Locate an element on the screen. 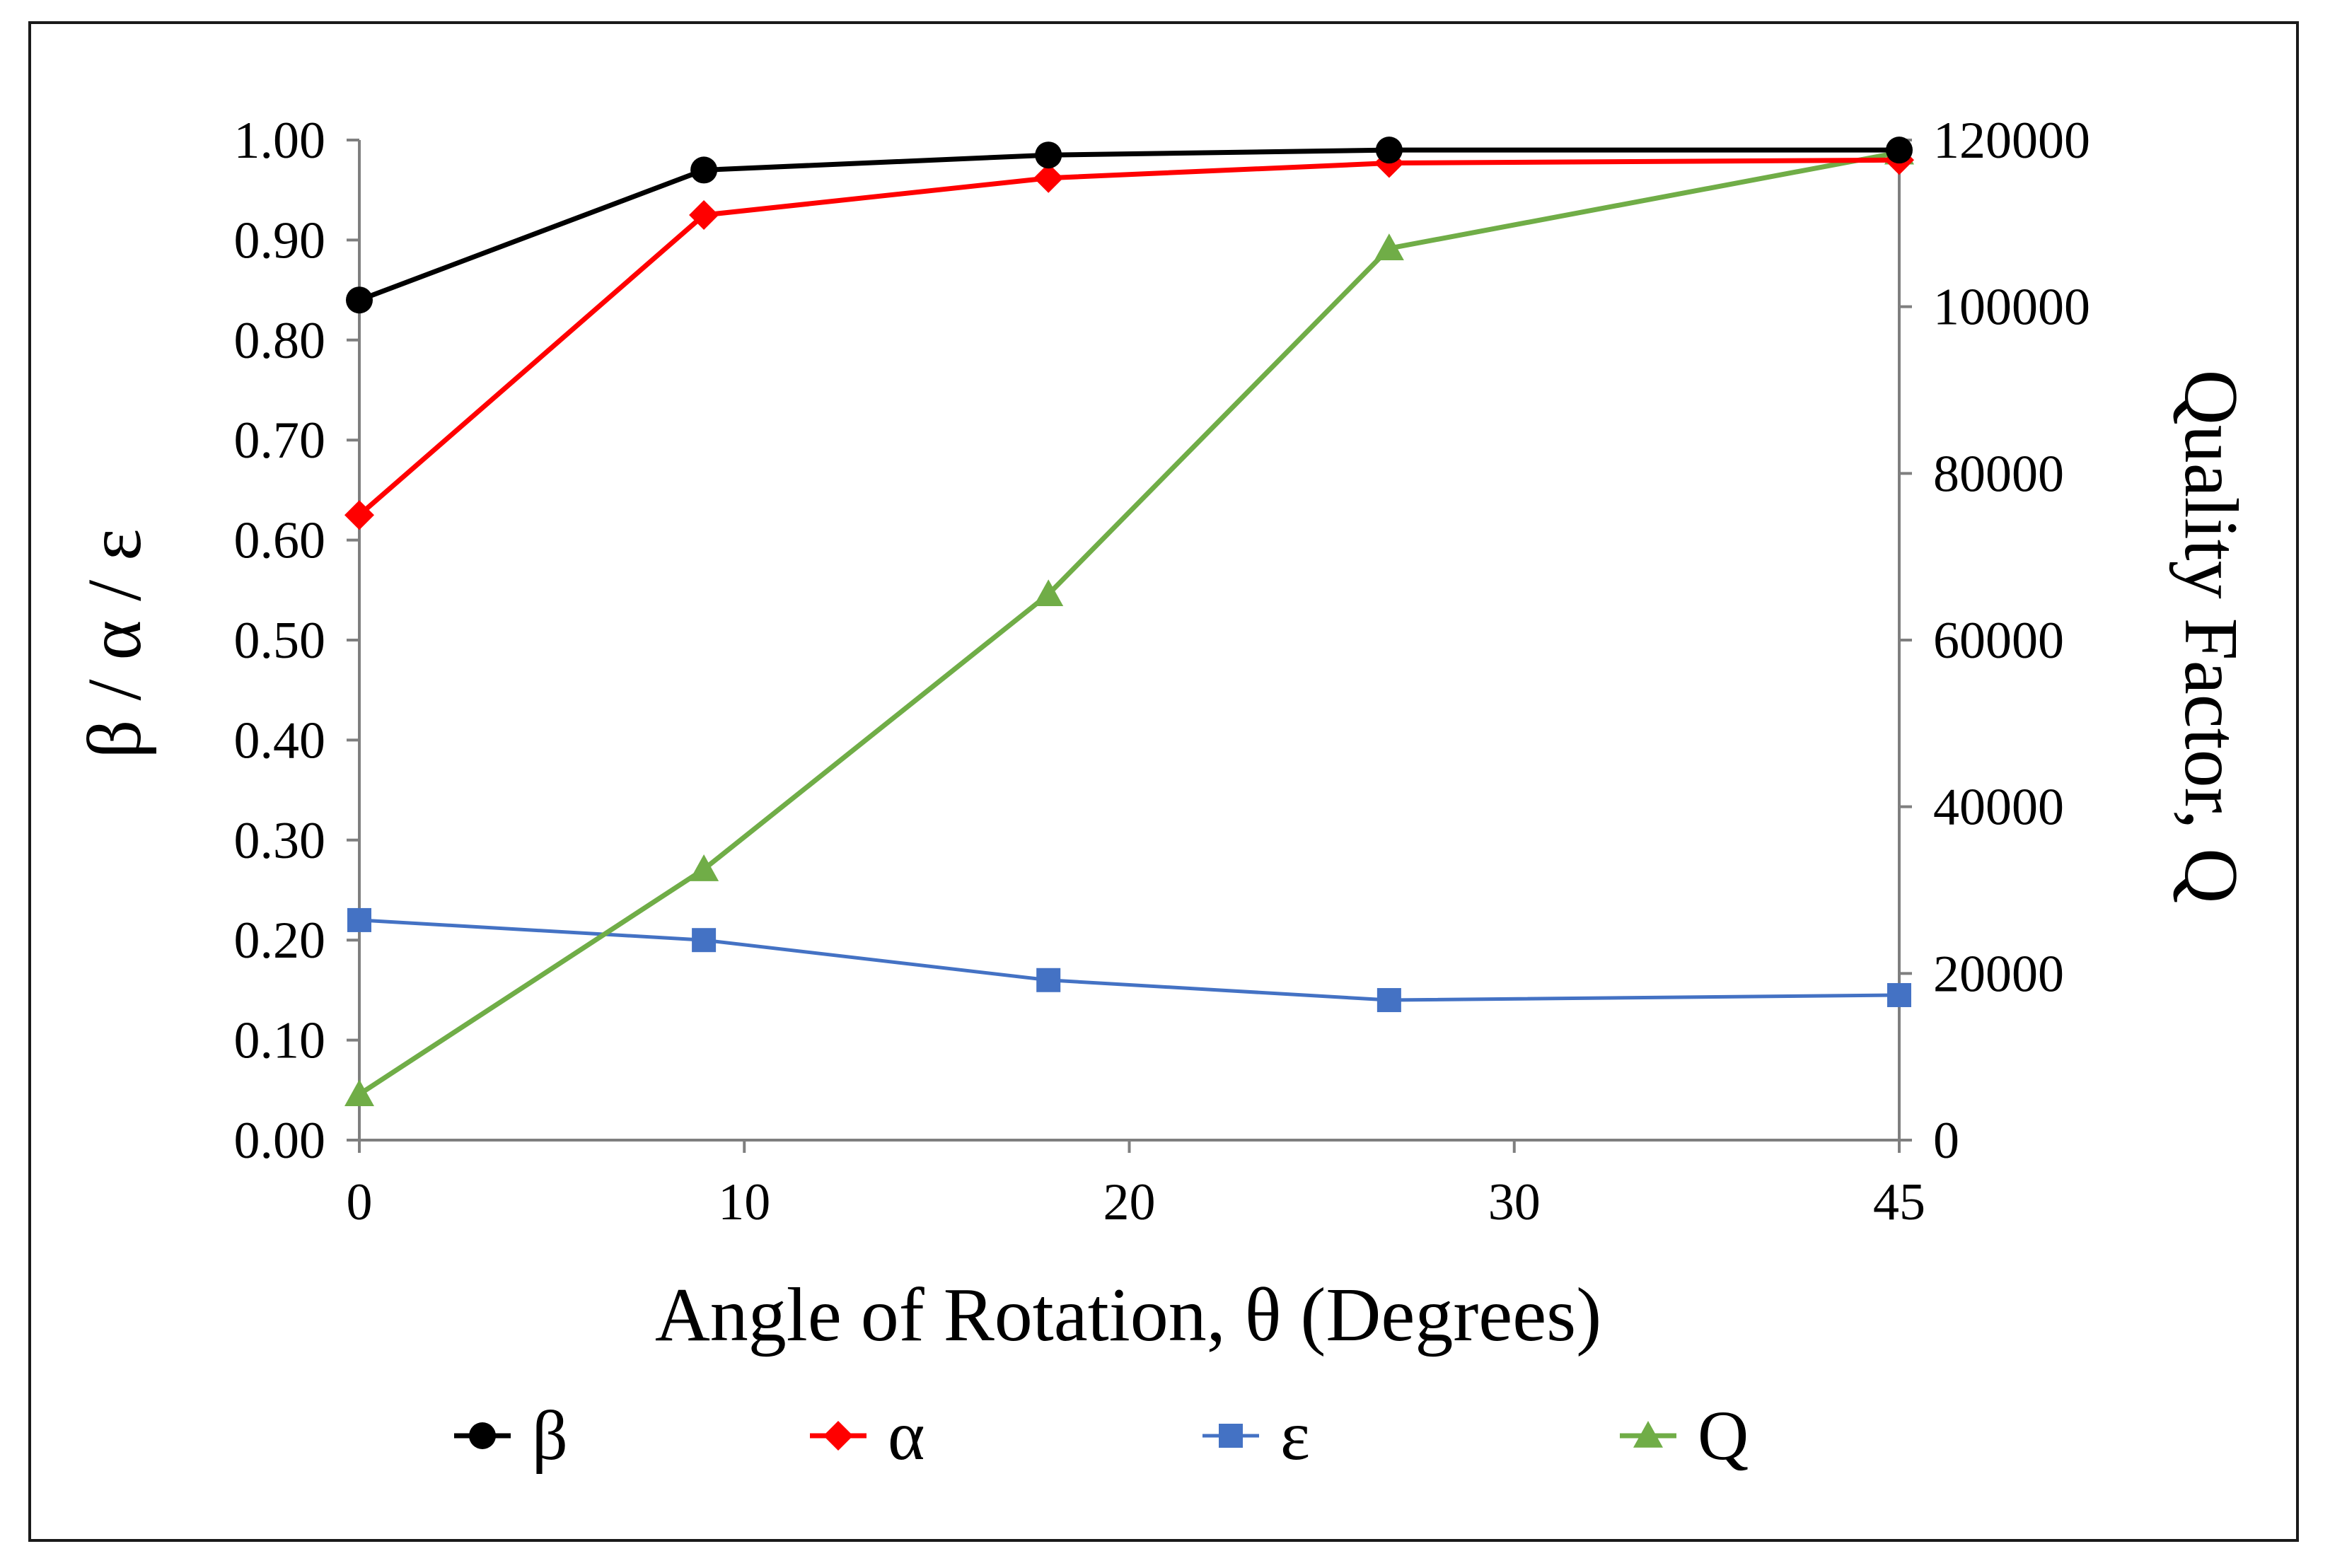  series-square is located at coordinates (1129, 960).